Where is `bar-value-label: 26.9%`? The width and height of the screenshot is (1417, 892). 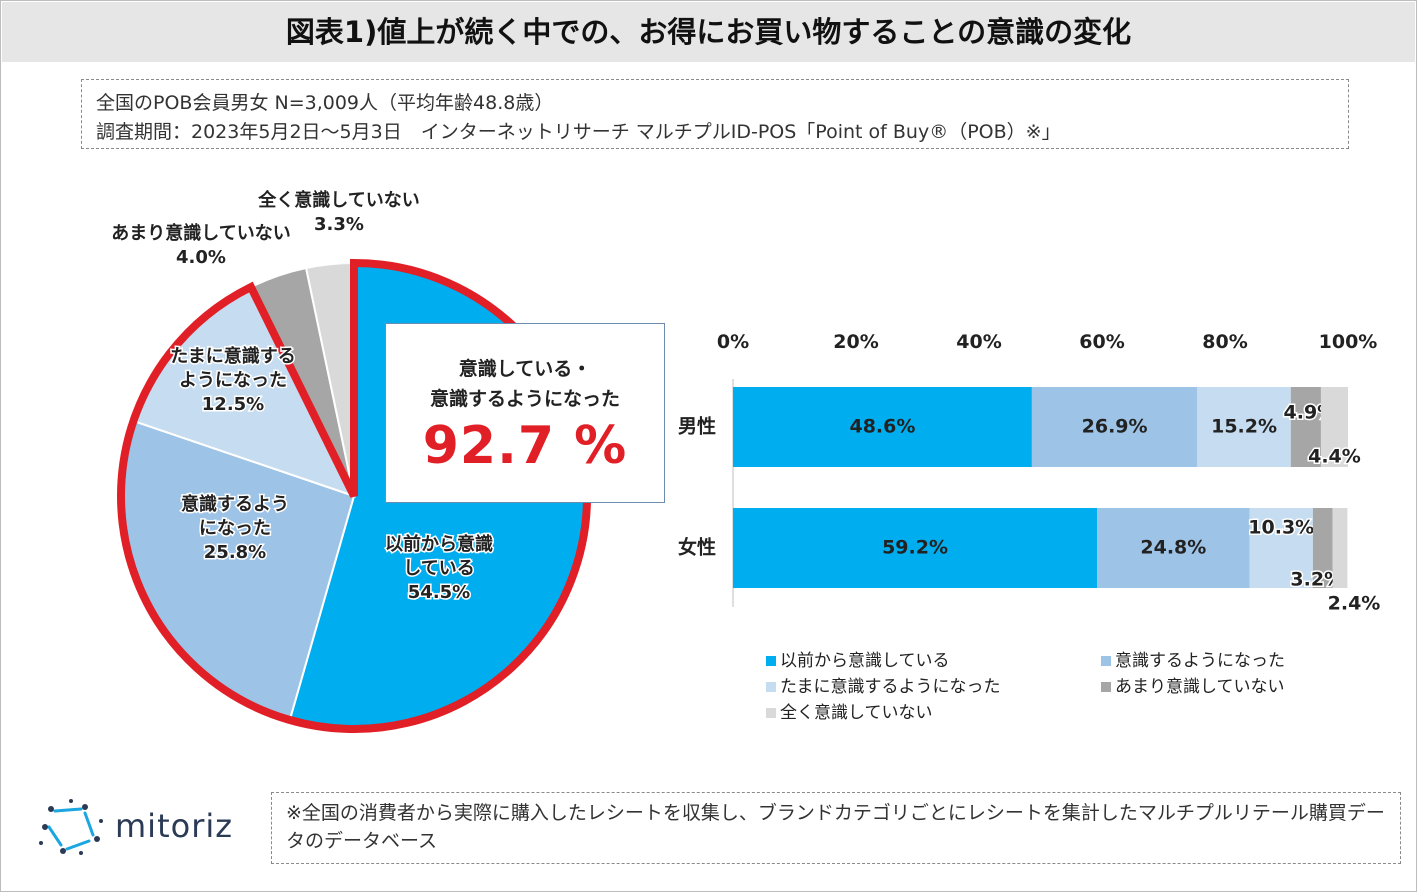 bar-value-label: 26.9% is located at coordinates (1115, 427).